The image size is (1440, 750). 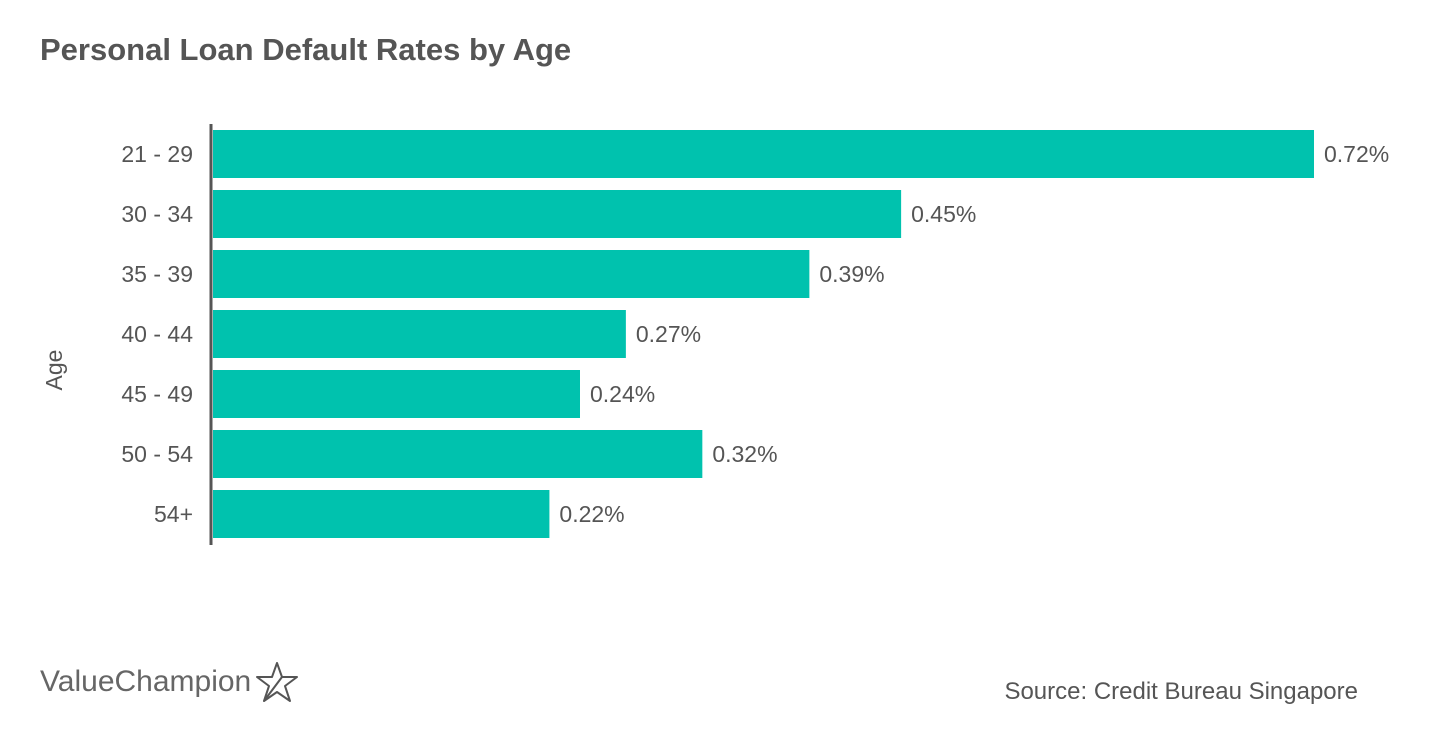 What do you see at coordinates (1181, 691) in the screenshot?
I see `source-note: Source: Credit Bureau Singapore` at bounding box center [1181, 691].